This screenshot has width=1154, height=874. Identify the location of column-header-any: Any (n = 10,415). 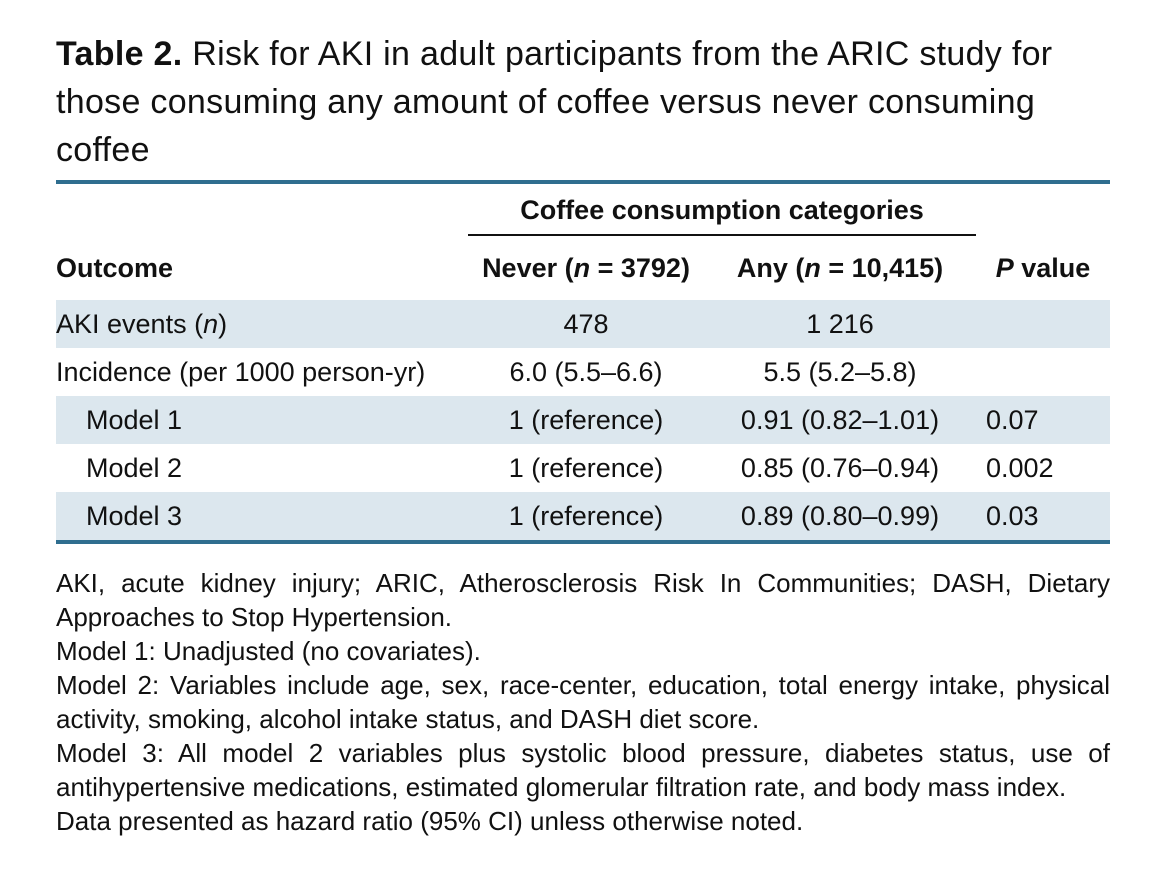
(840, 268).